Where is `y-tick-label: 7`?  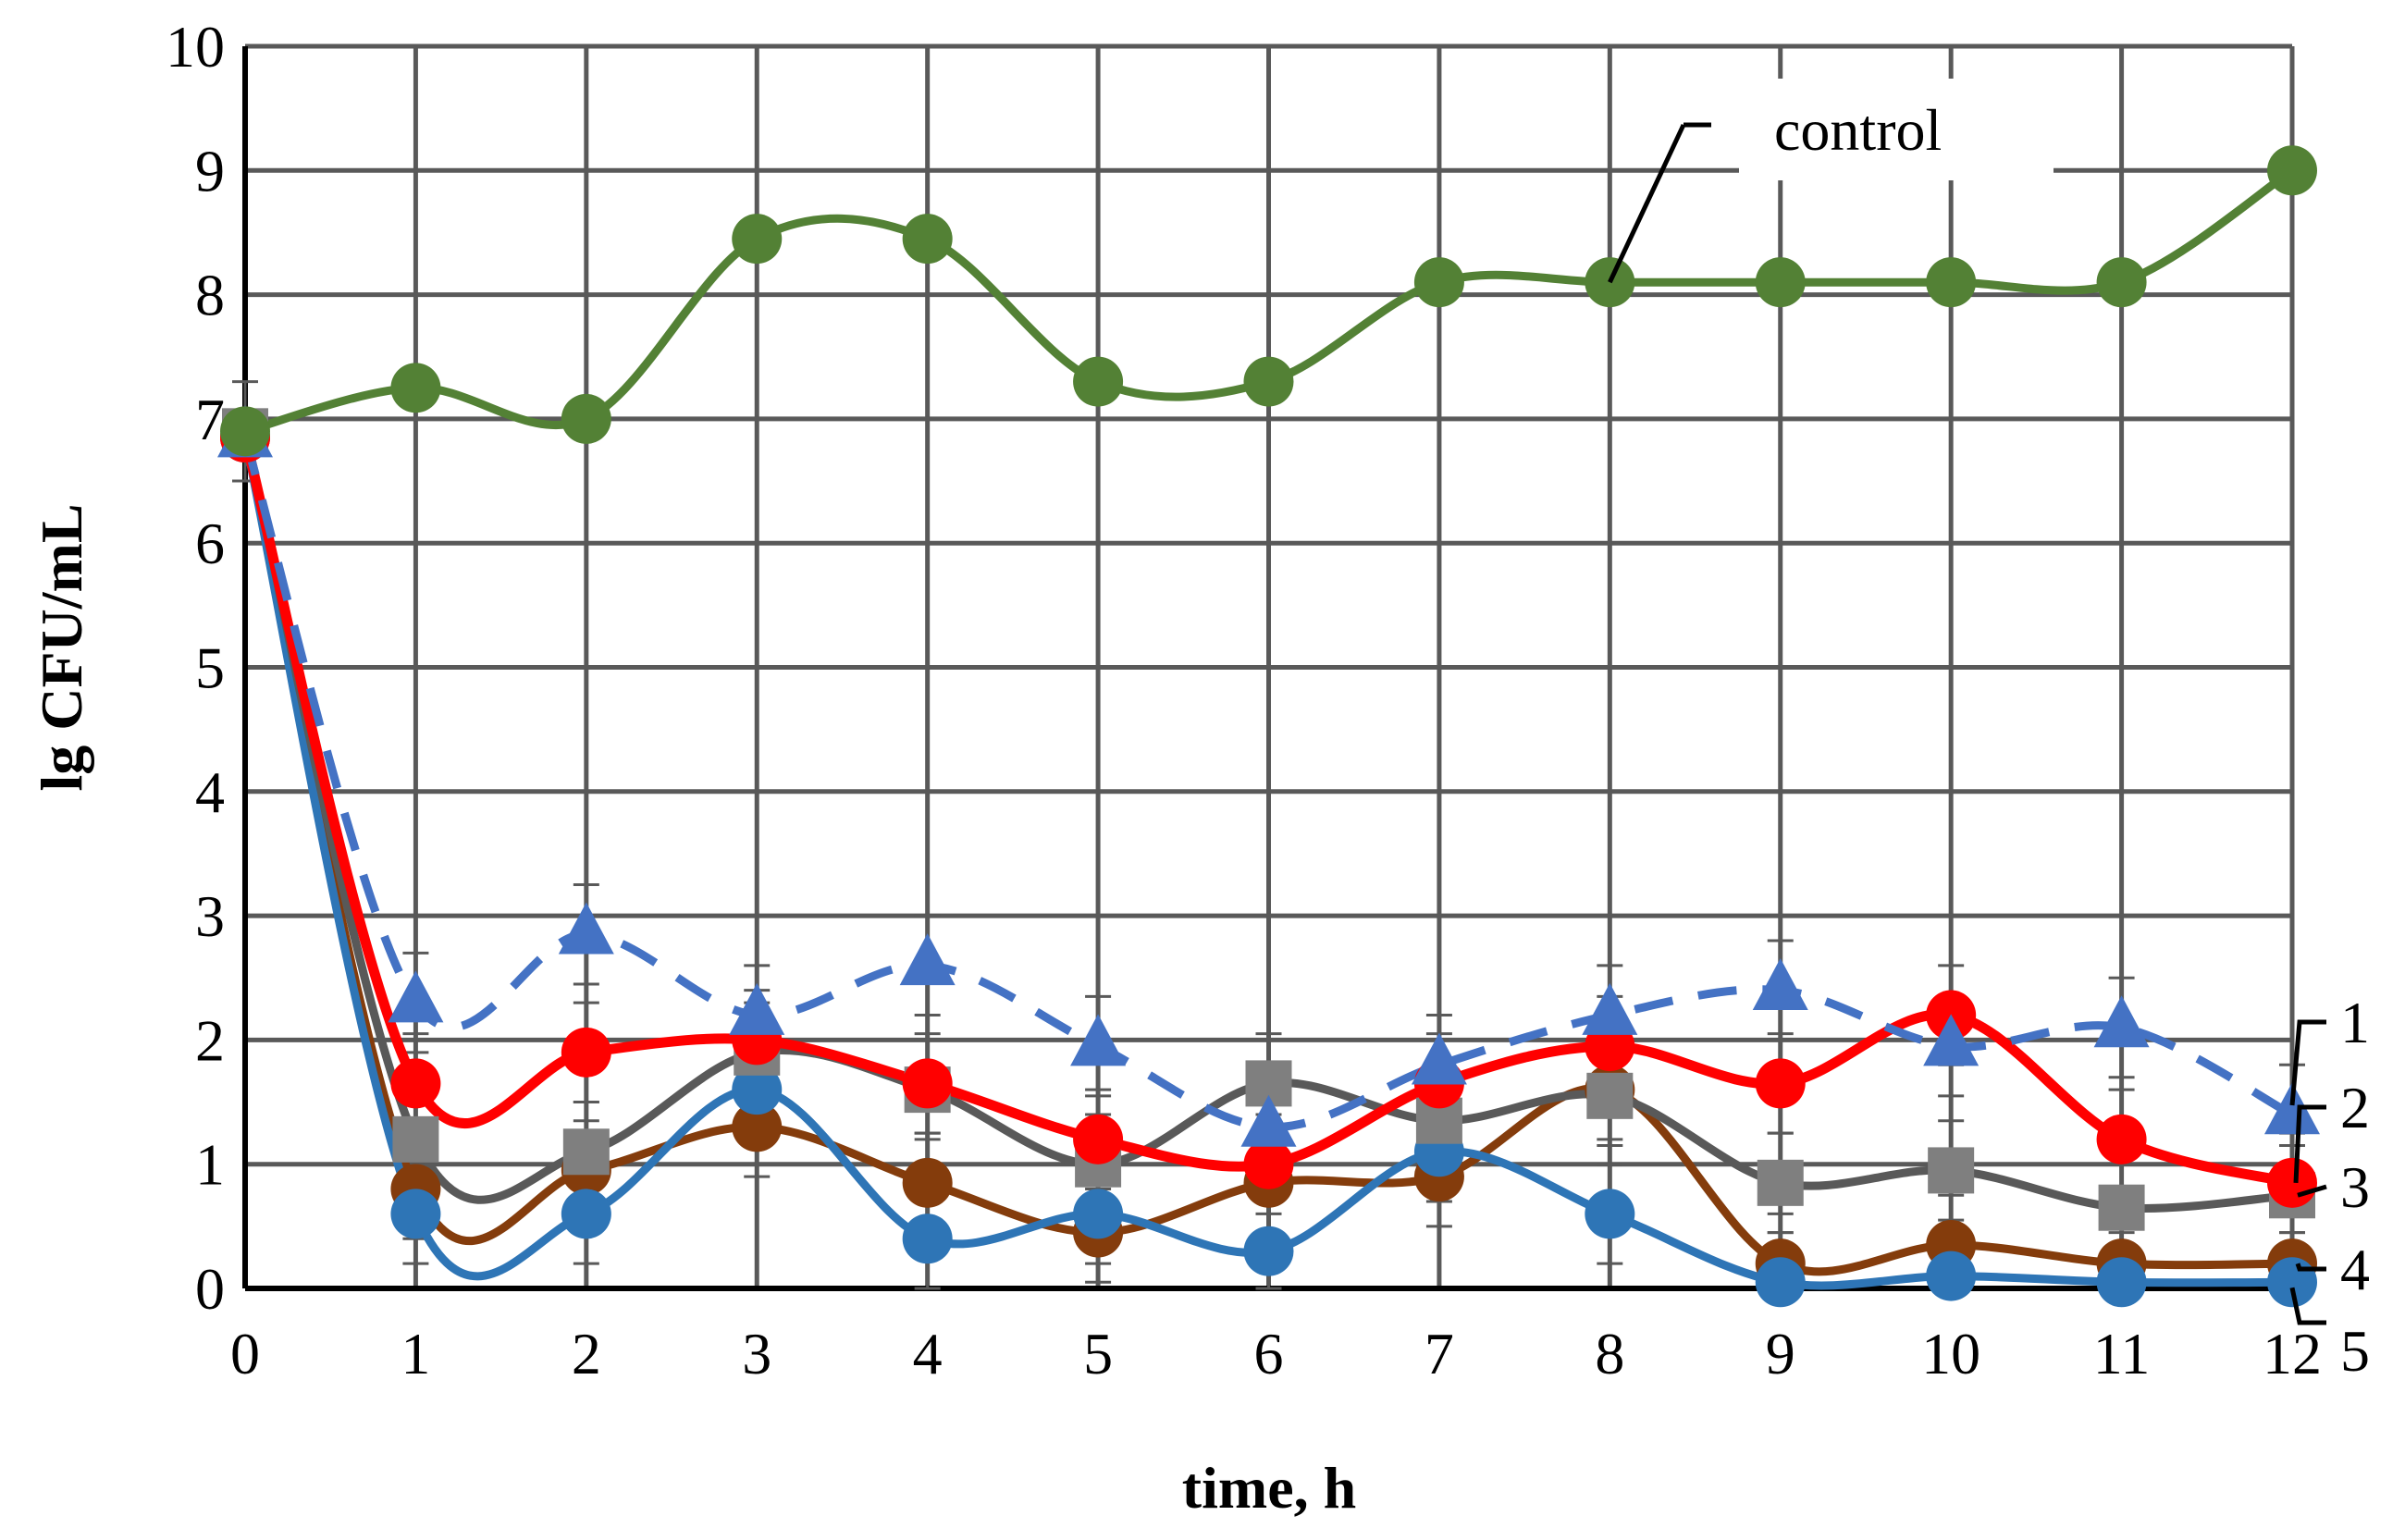 y-tick-label: 7 is located at coordinates (210, 420).